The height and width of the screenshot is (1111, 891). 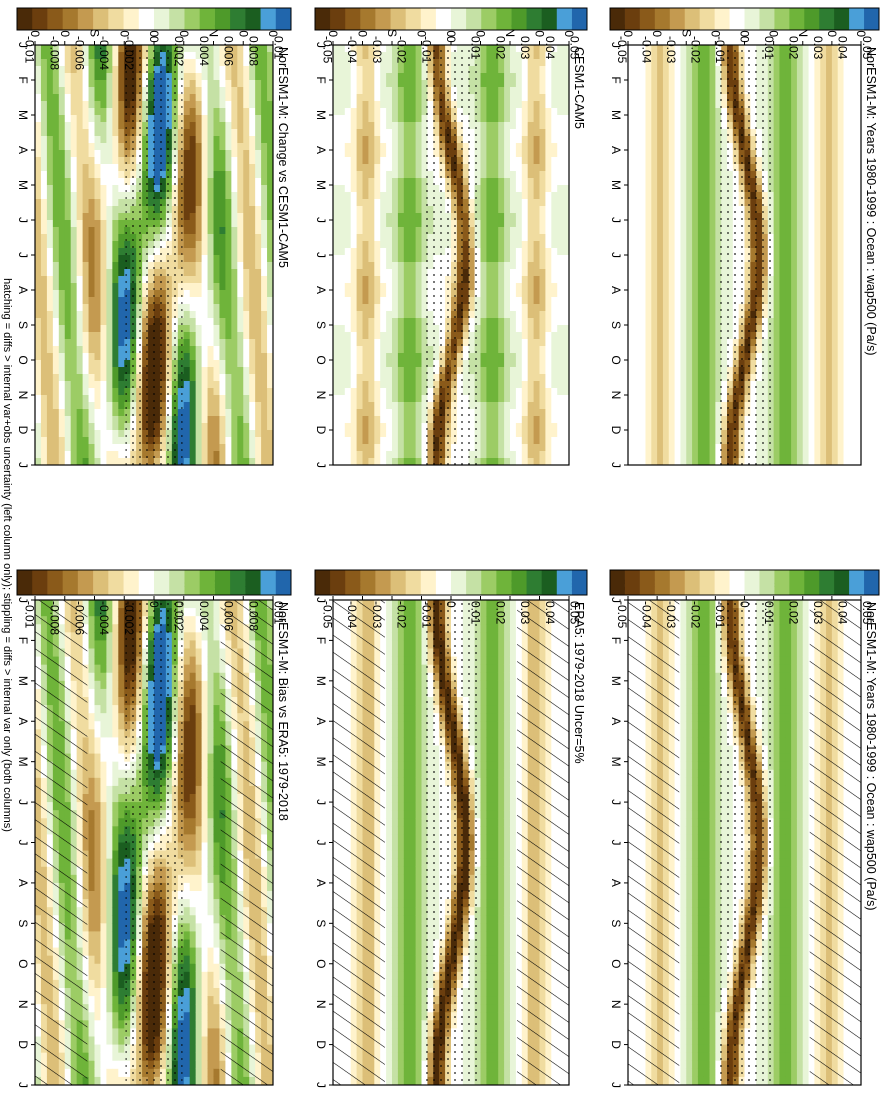 What do you see at coordinates (745, 604) in the screenshot?
I see `colorbar-label: 0` at bounding box center [745, 604].